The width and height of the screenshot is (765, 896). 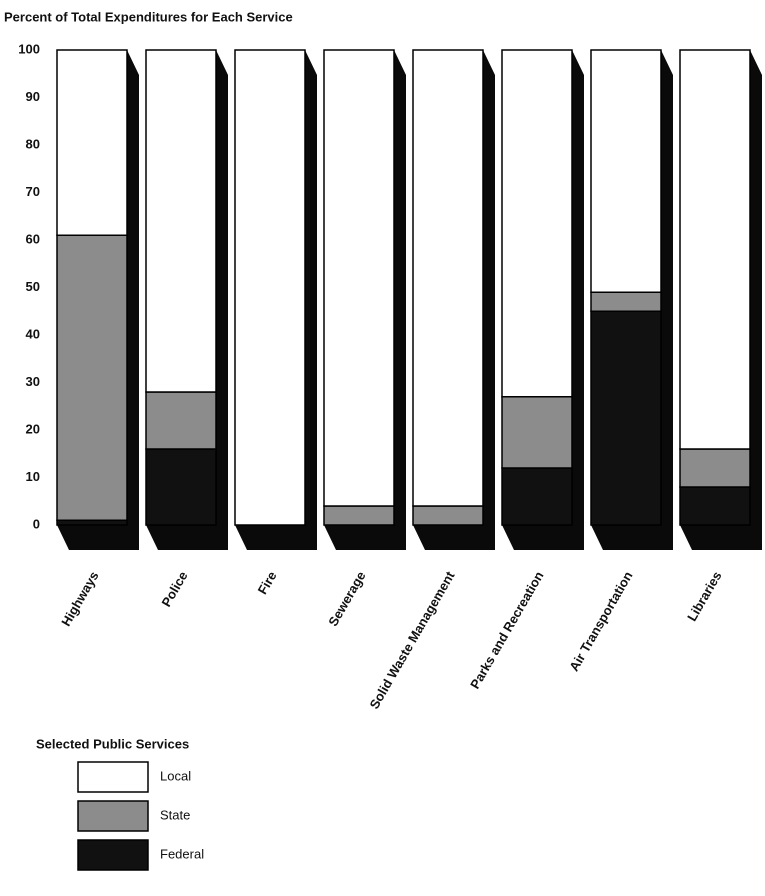 What do you see at coordinates (506, 630) in the screenshot?
I see `x-tick-label: Parks and Recreation` at bounding box center [506, 630].